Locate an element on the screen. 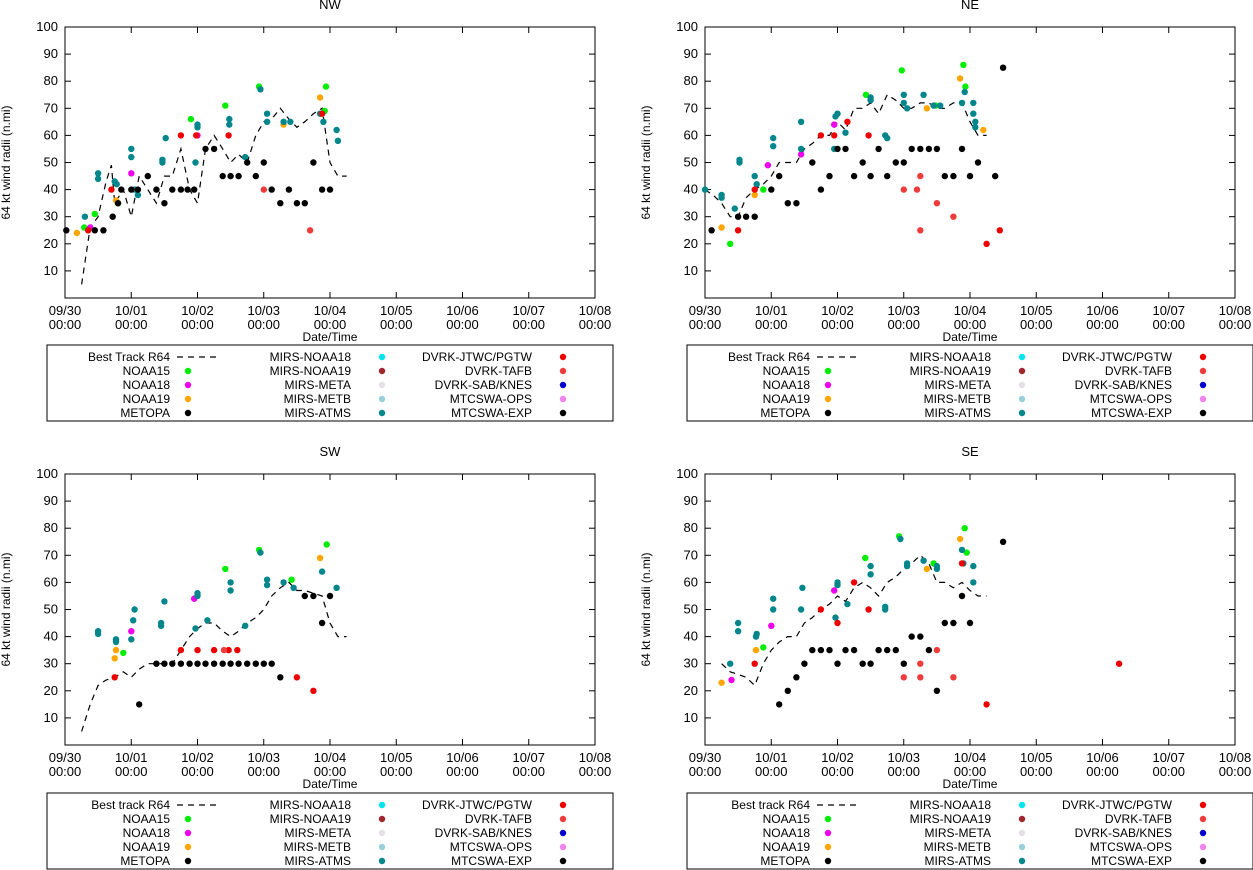 Image resolution: width=1253 pixels, height=870 pixels. legend-label: DVRK-JTWC/PGTW is located at coordinates (477, 357).